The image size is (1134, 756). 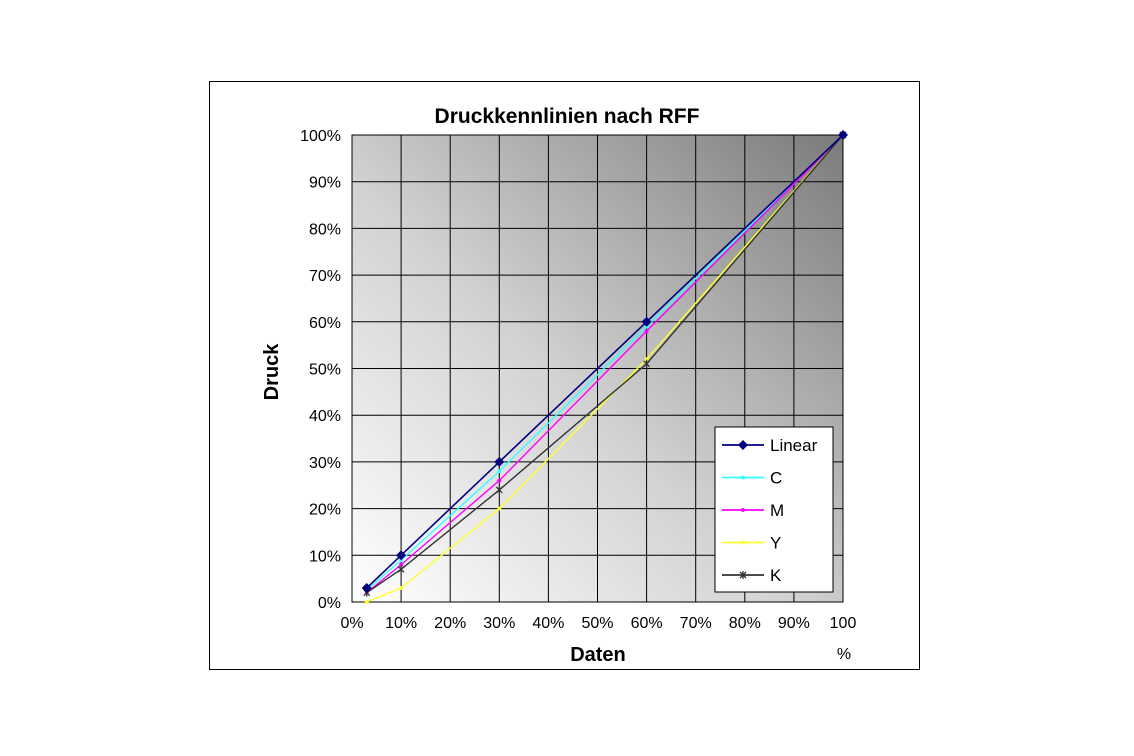 What do you see at coordinates (794, 445) in the screenshot?
I see `legend-label-linear: Linear` at bounding box center [794, 445].